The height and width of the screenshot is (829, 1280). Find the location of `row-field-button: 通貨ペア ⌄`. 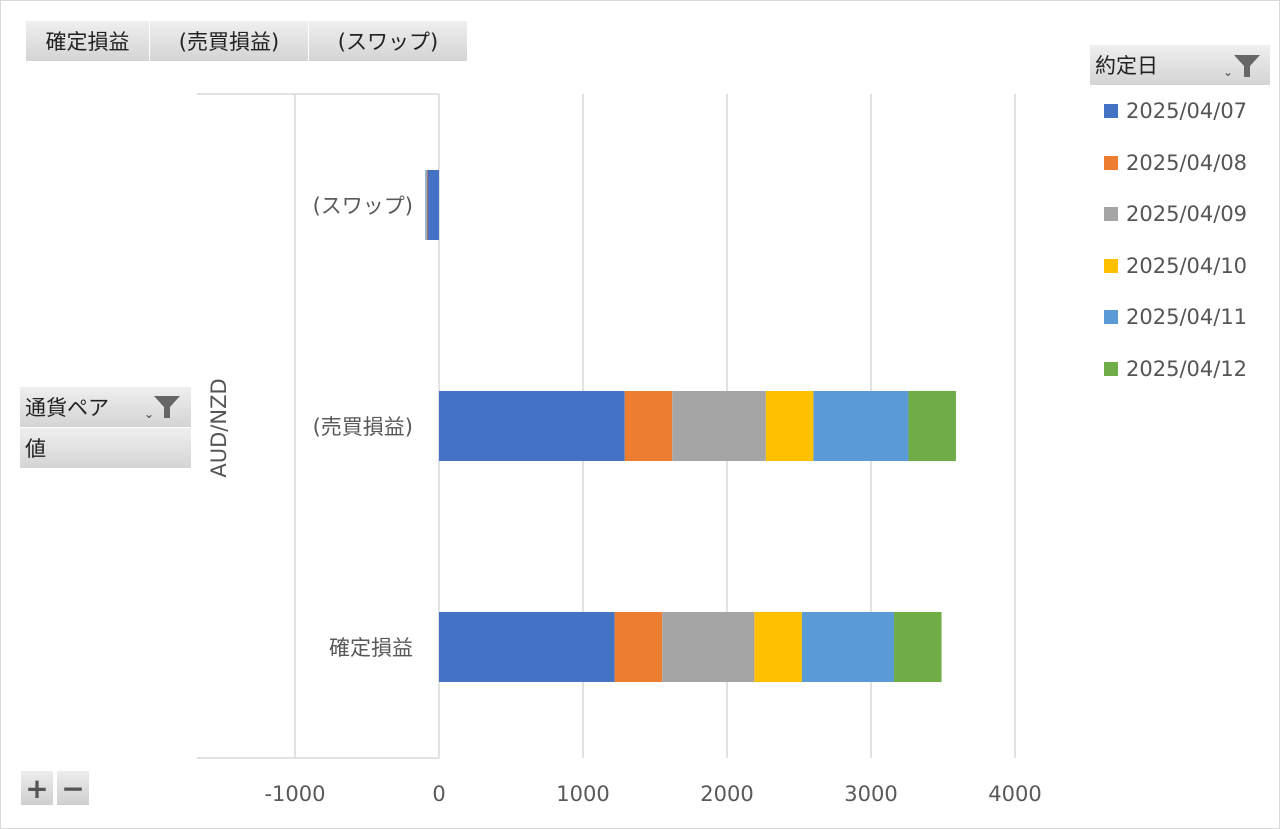

row-field-button: 通貨ペア ⌄ is located at coordinates (105, 407).